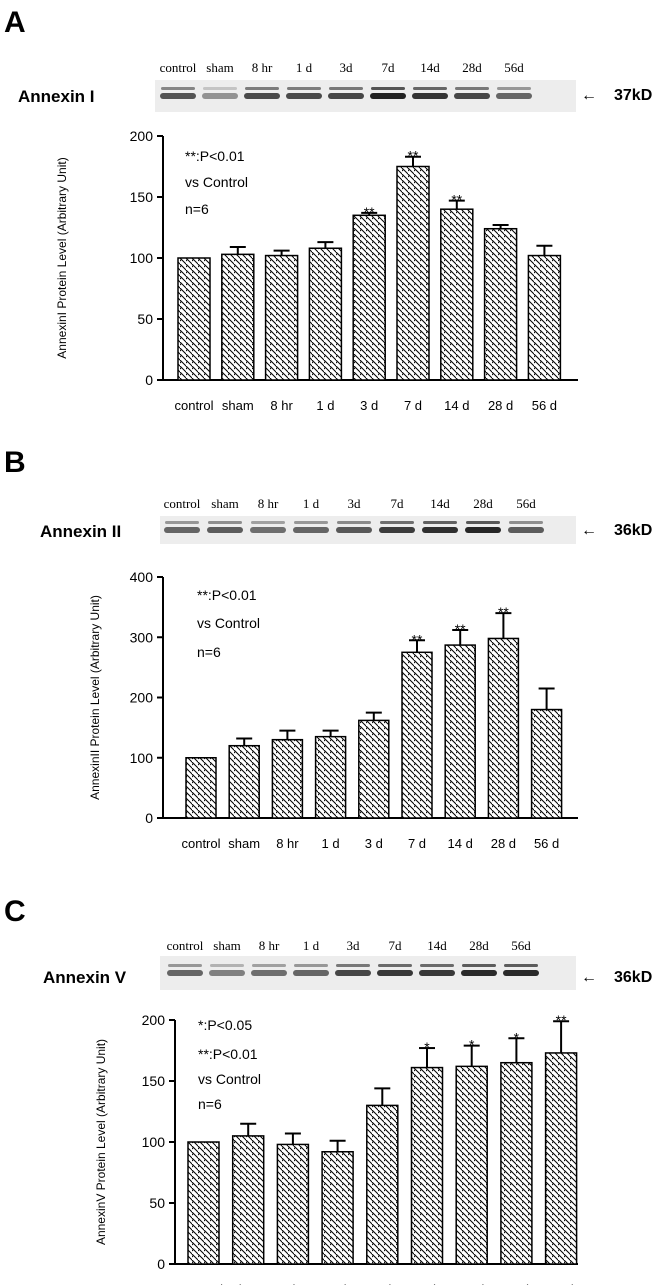 The height and width of the screenshot is (1285, 666). What do you see at coordinates (216, 182) in the screenshot?
I see `legend-annotation: vs Control` at bounding box center [216, 182].